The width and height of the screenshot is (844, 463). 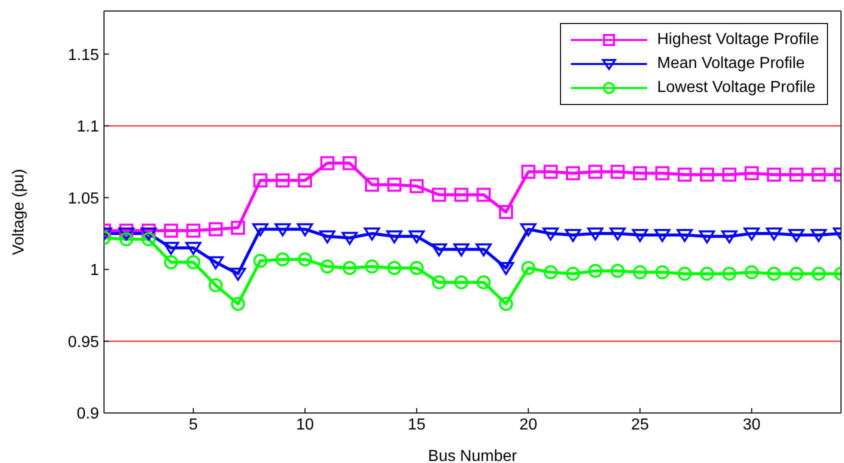 I want to click on y-tick-label: 1.1, so click(x=88, y=127).